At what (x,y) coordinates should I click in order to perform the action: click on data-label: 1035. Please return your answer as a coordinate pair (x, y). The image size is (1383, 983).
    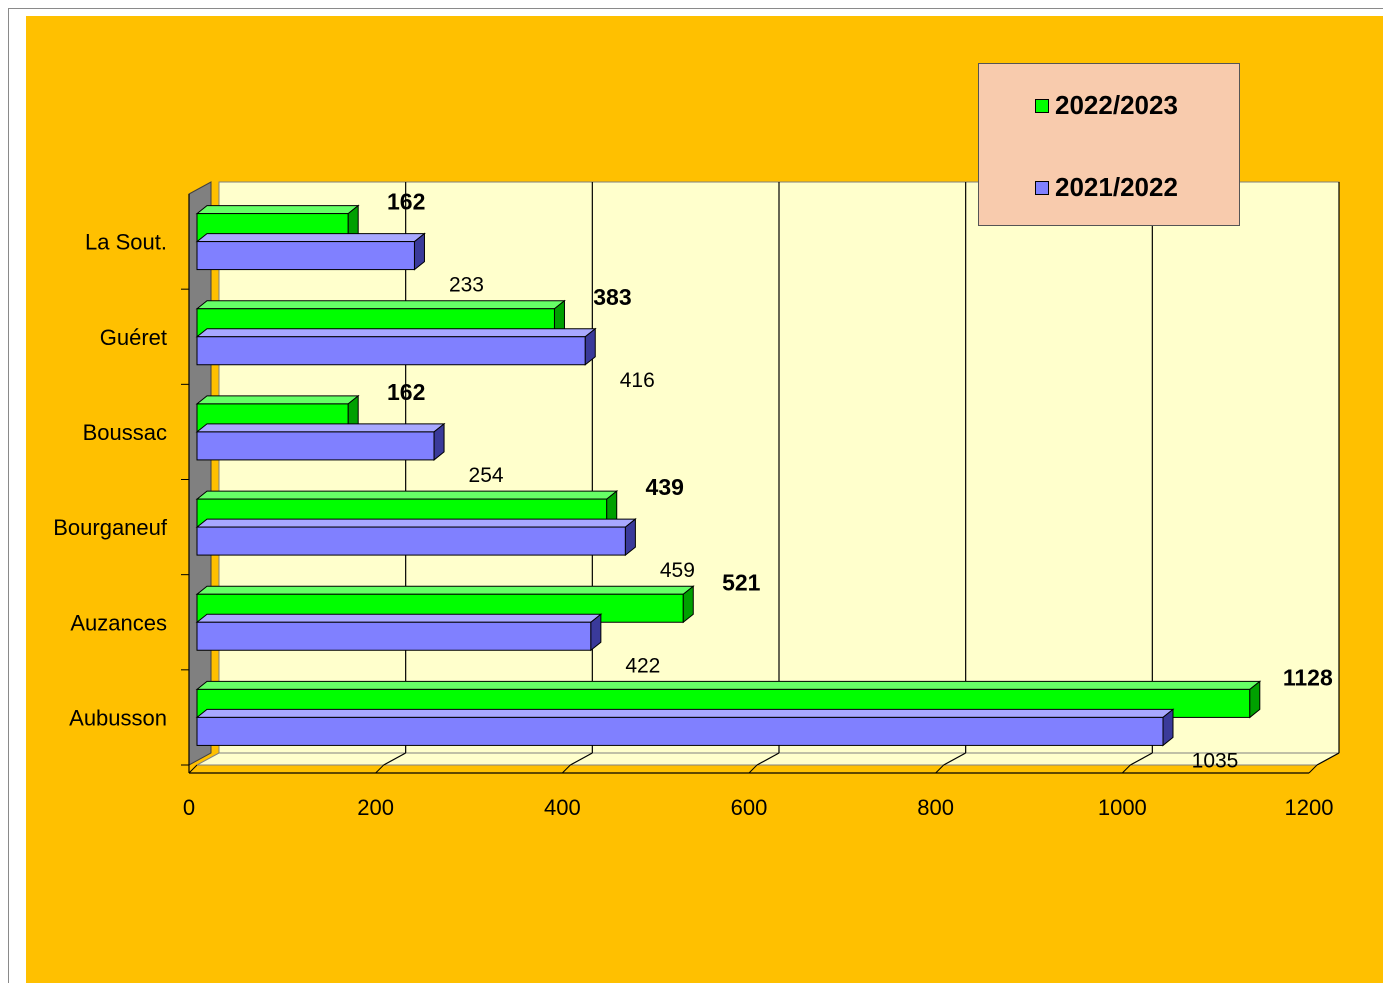
    Looking at the image, I should click on (1215, 760).